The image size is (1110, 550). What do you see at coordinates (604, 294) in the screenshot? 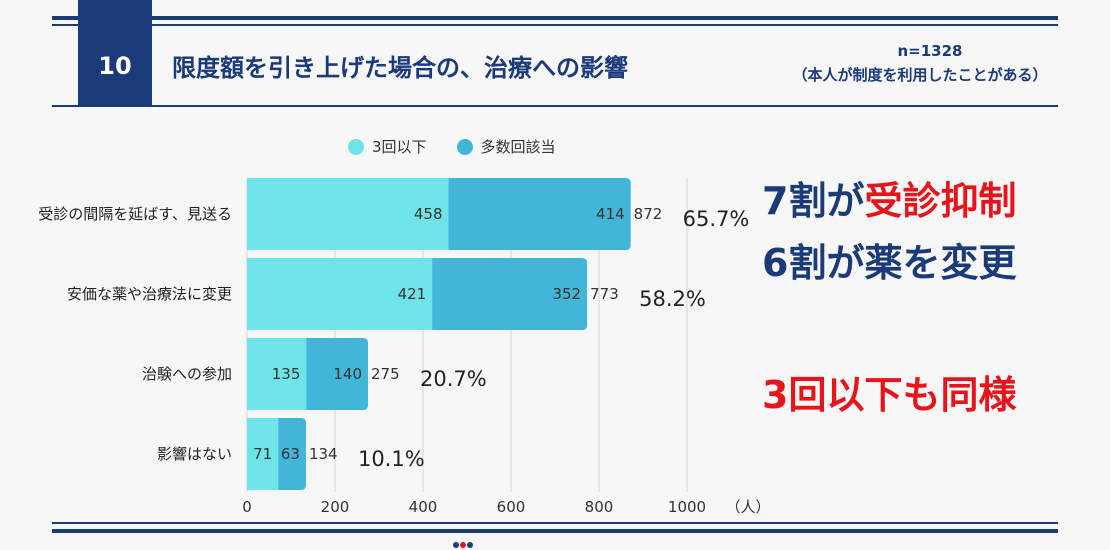
I see `total-label-1: 773` at bounding box center [604, 294].